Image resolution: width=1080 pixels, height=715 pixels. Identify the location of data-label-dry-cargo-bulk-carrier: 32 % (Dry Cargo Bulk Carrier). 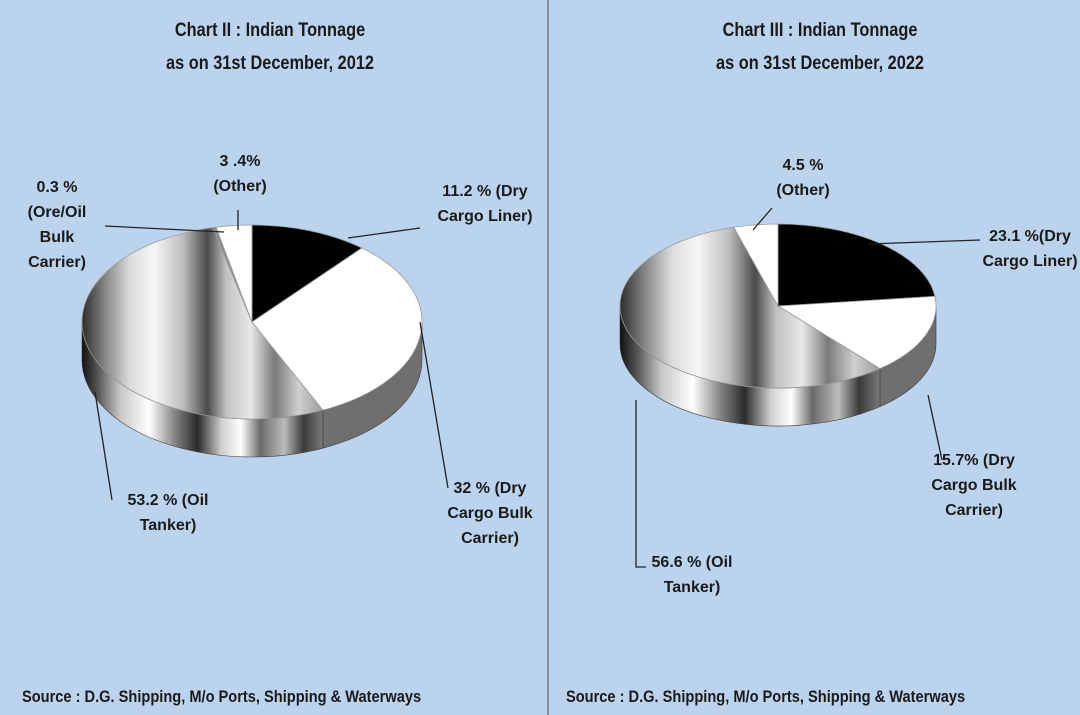
(489, 513).